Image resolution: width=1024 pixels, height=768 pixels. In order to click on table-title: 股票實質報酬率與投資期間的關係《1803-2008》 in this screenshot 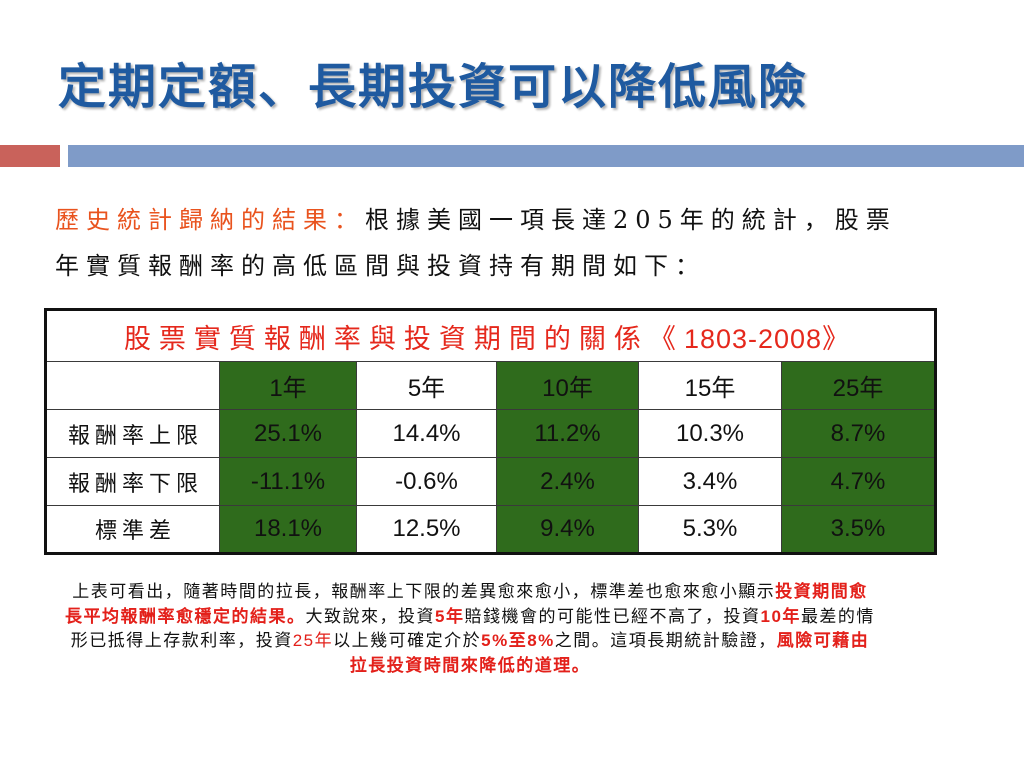, I will do `click(490, 335)`.